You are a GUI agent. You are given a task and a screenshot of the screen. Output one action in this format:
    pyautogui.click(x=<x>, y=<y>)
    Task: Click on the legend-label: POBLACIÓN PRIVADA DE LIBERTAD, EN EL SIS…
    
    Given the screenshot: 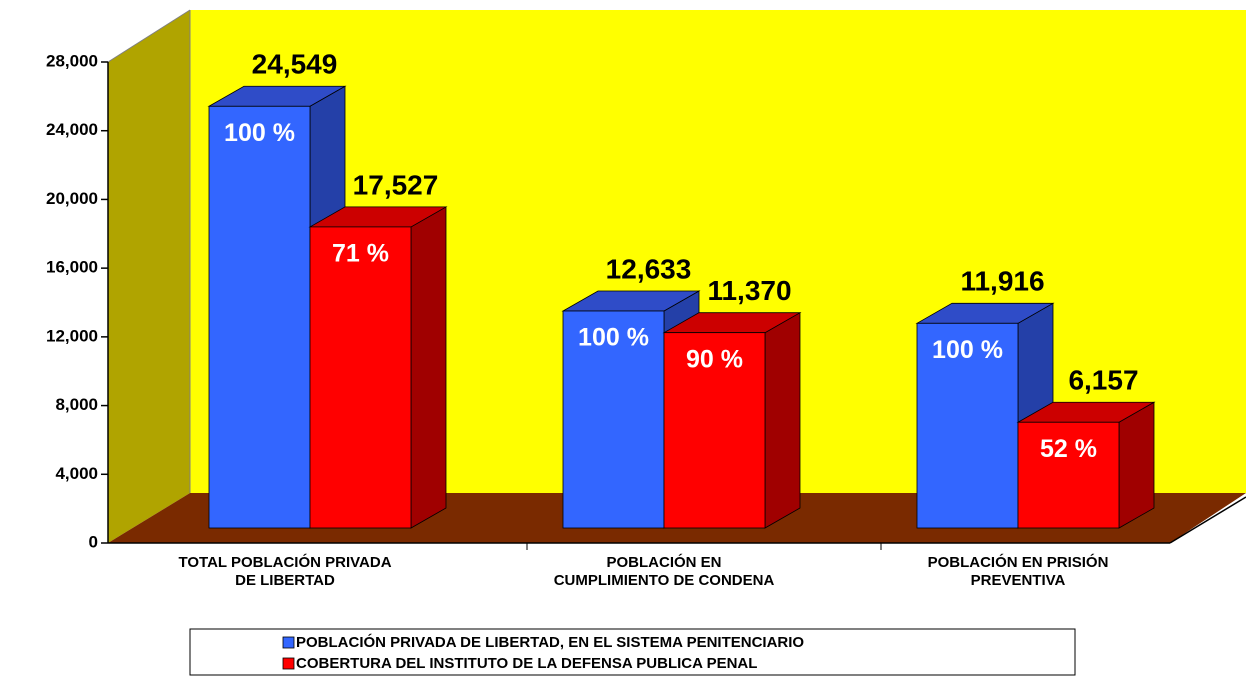 What is the action you would take?
    pyautogui.click(x=550, y=642)
    